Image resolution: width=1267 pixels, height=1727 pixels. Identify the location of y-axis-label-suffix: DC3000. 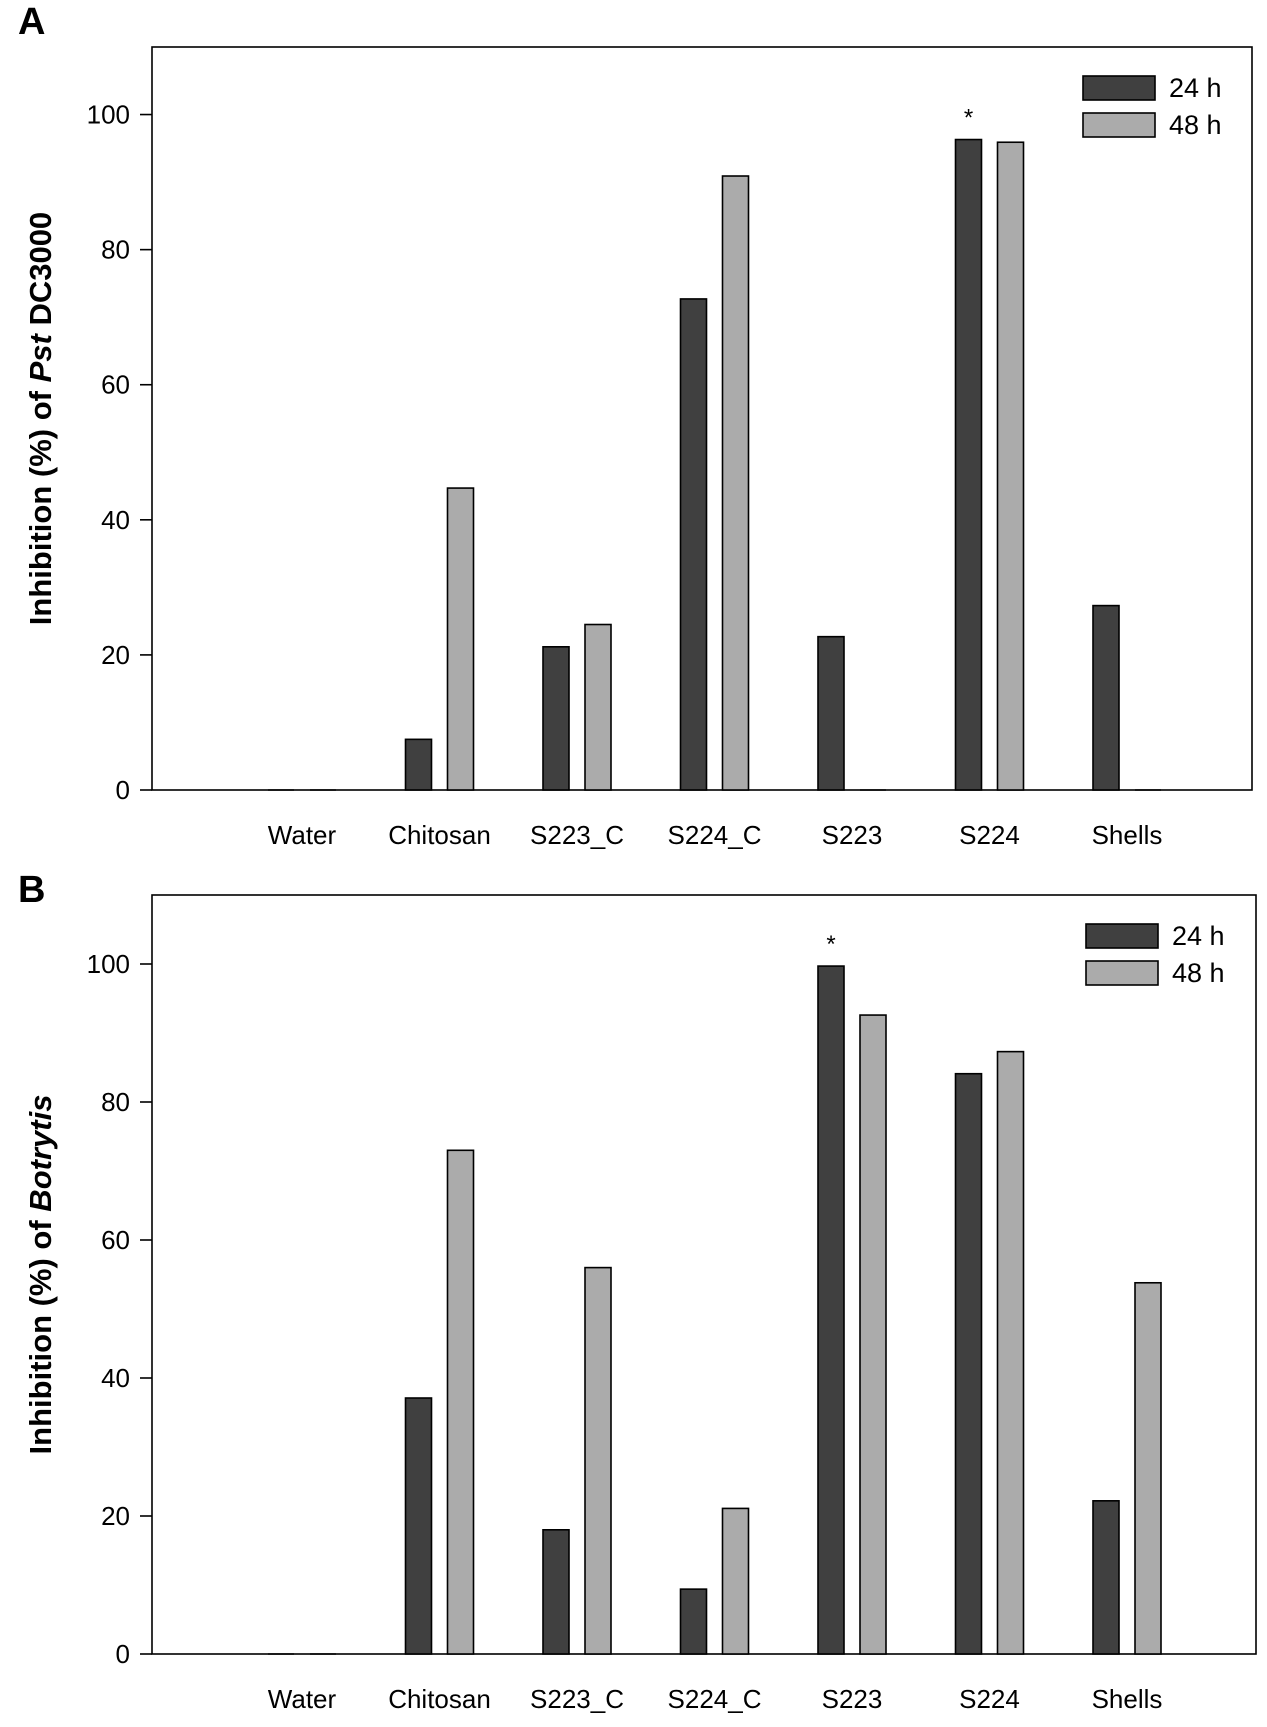
(40, 273).